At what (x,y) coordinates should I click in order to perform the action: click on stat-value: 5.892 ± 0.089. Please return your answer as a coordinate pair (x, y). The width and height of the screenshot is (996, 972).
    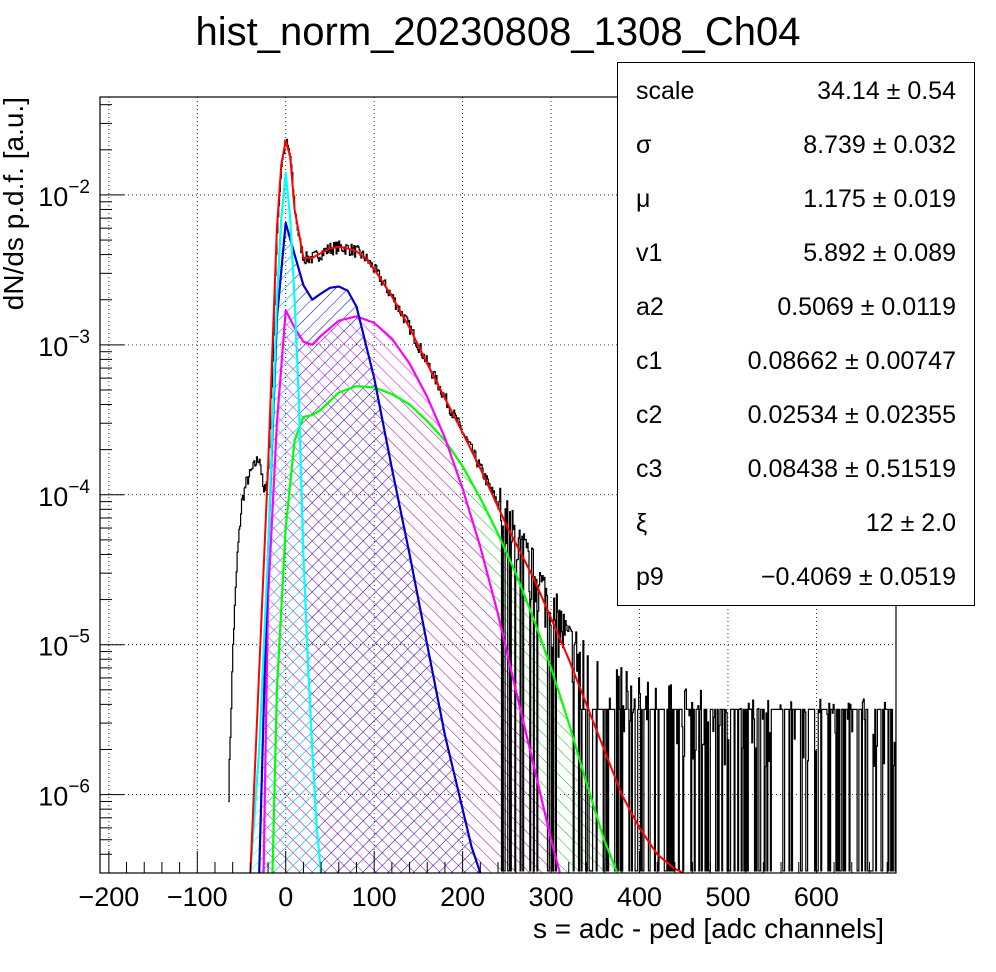
    Looking at the image, I should click on (879, 253).